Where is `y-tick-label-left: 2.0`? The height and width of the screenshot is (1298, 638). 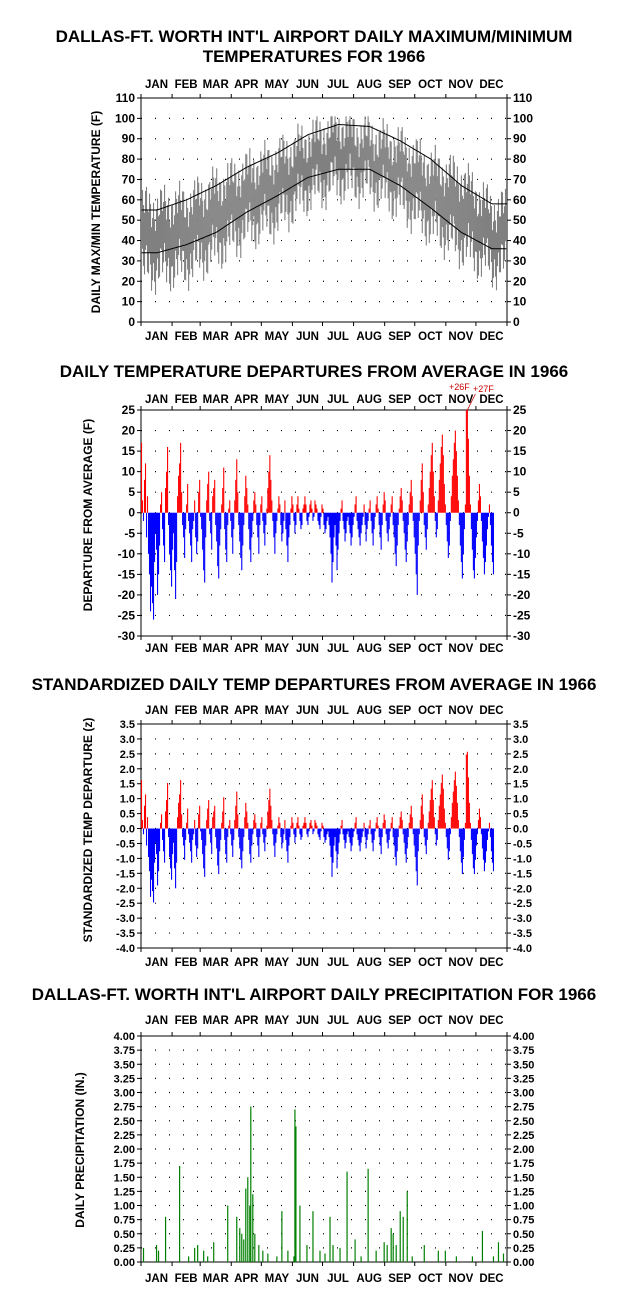
y-tick-label-left: 2.0 is located at coordinates (127, 770).